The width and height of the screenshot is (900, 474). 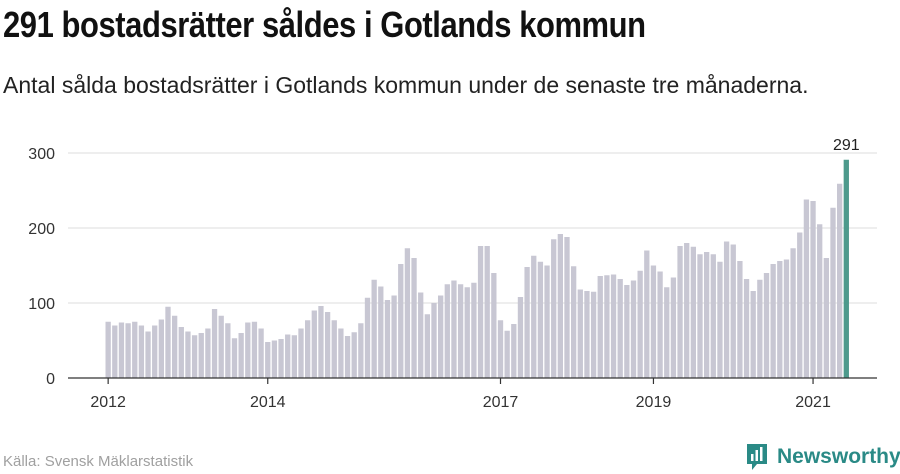 I want to click on newsworthy-logo-icon, so click(x=757, y=457).